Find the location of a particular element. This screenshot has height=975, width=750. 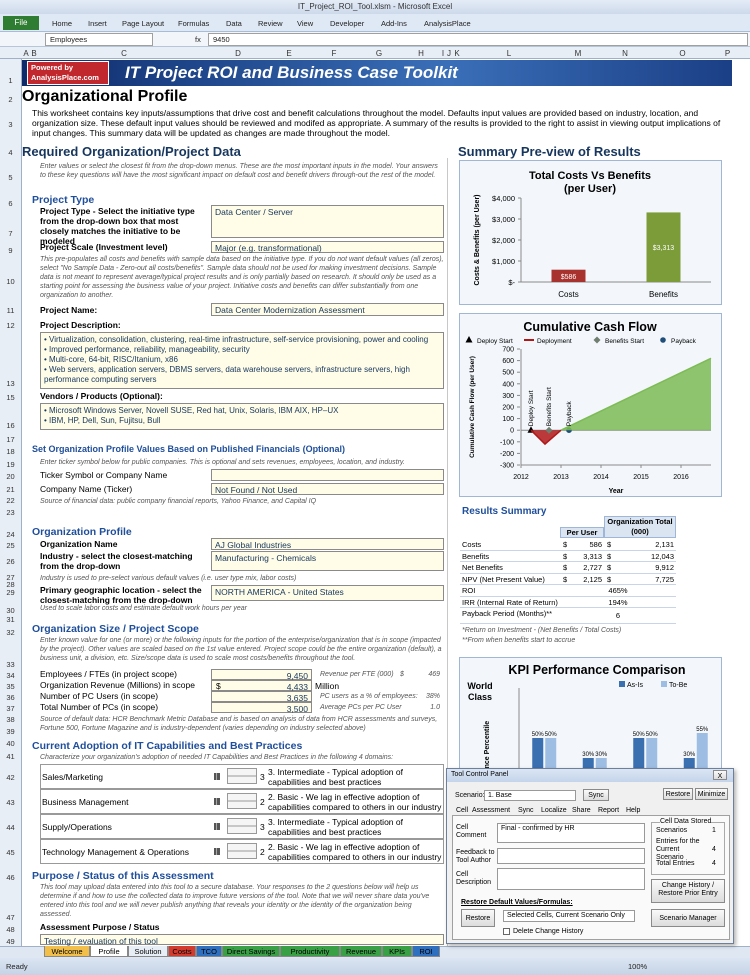

restore-scope: Selected Cells, Current Scenario Only is located at coordinates (569, 916).